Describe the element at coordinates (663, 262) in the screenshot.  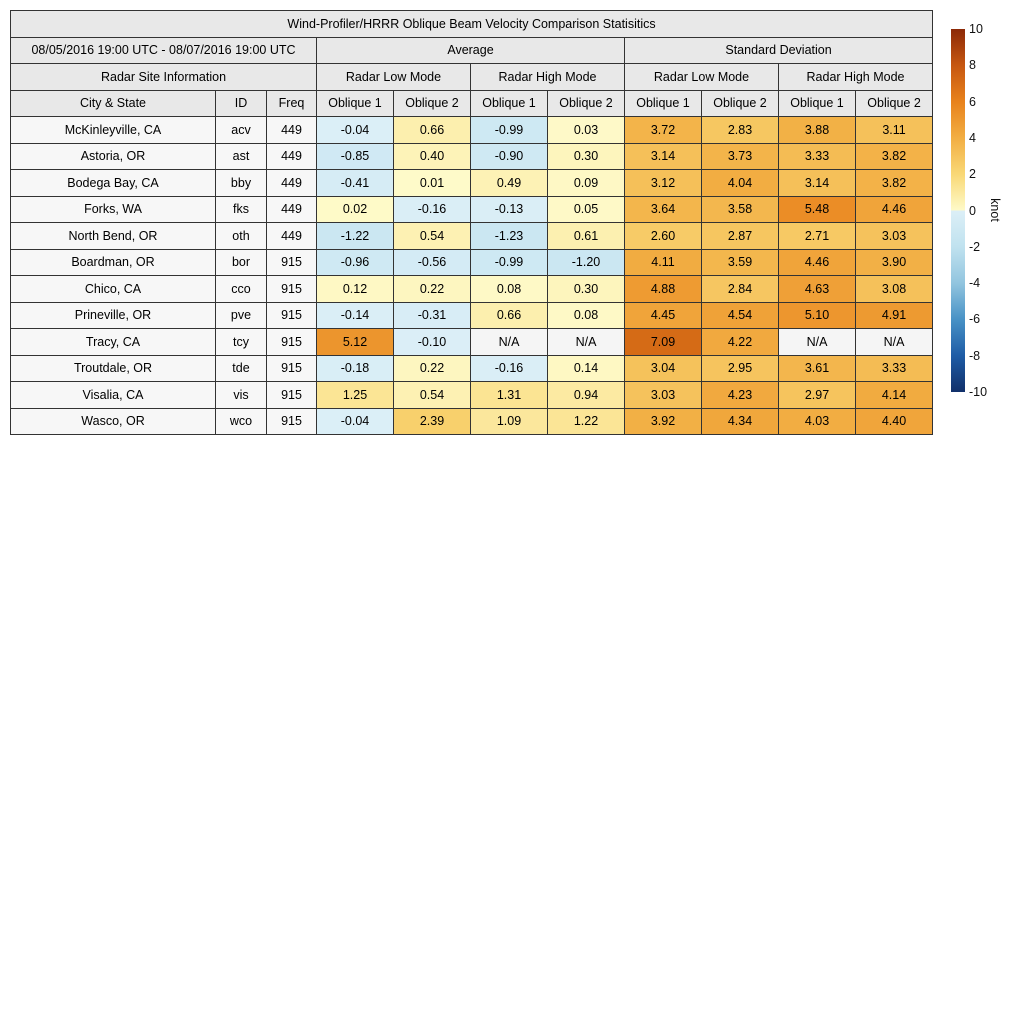
I see `value-cell: 4.11` at that location.